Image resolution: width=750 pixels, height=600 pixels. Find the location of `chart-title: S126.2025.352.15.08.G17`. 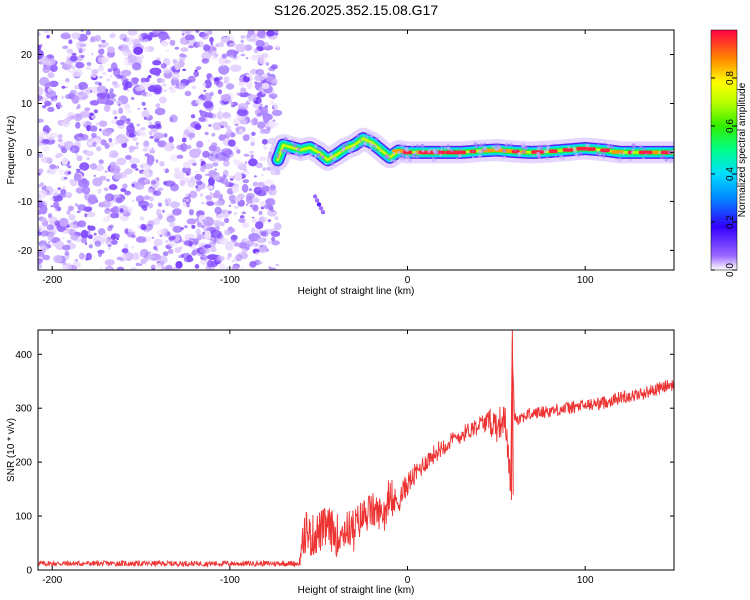

chart-title: S126.2025.352.15.08.G17 is located at coordinates (356, 10).